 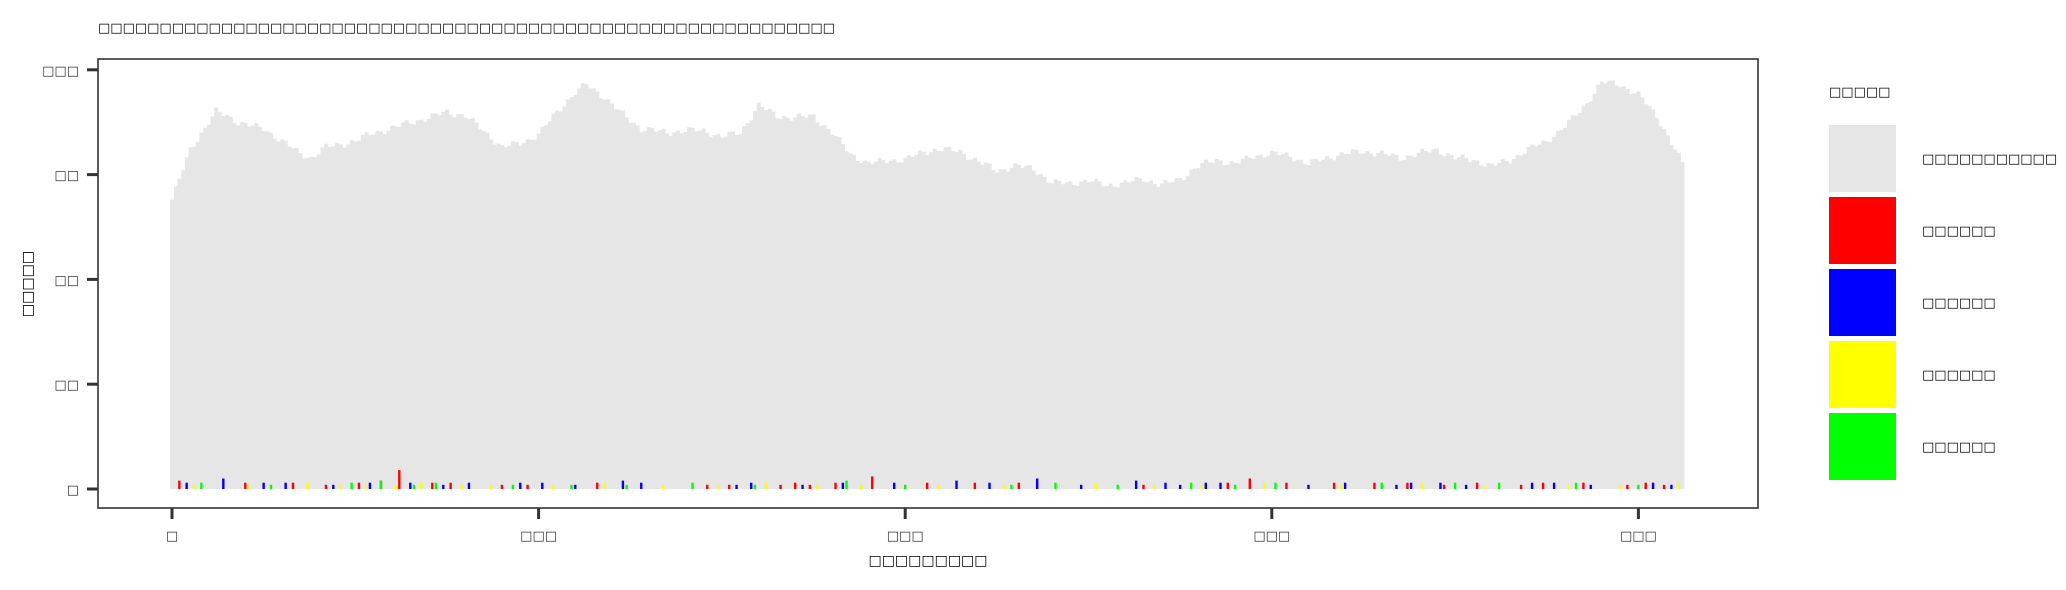 I want to click on legend-swatch, so click(x=1862, y=446).